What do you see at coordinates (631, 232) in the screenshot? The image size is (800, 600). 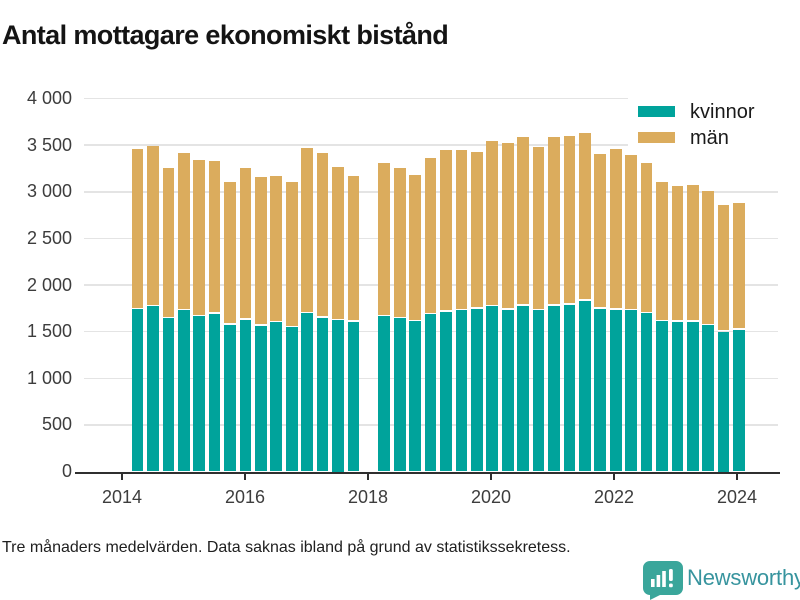 I see `bar-man-2022-Q2` at bounding box center [631, 232].